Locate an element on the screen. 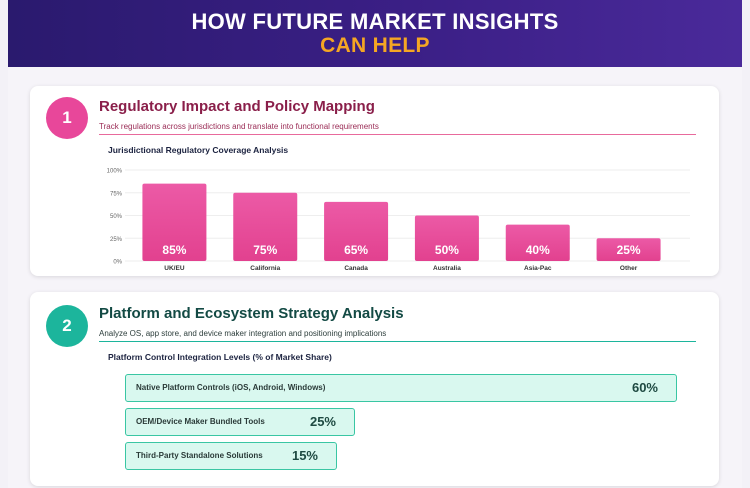 This screenshot has width=750, height=488. hbar-category-label: OEM/Device Maker Bundled Tools is located at coordinates (200, 421).